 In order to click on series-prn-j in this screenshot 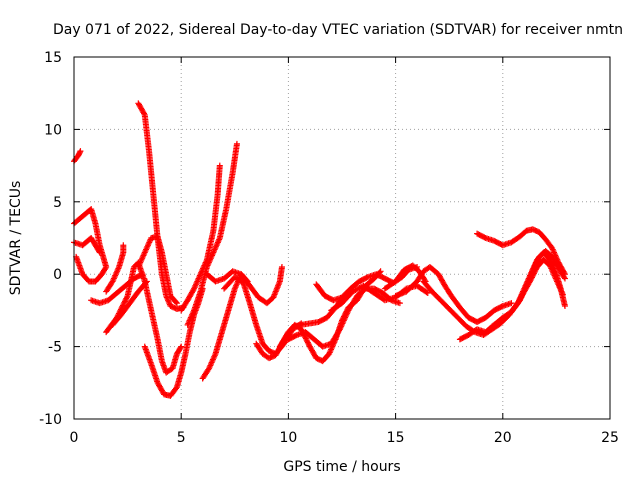, I will do `click(157, 270)`.